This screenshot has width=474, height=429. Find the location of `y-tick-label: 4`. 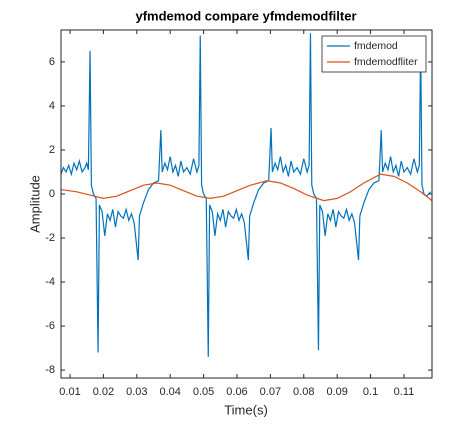

y-tick-label: 4 is located at coordinates (52, 106).